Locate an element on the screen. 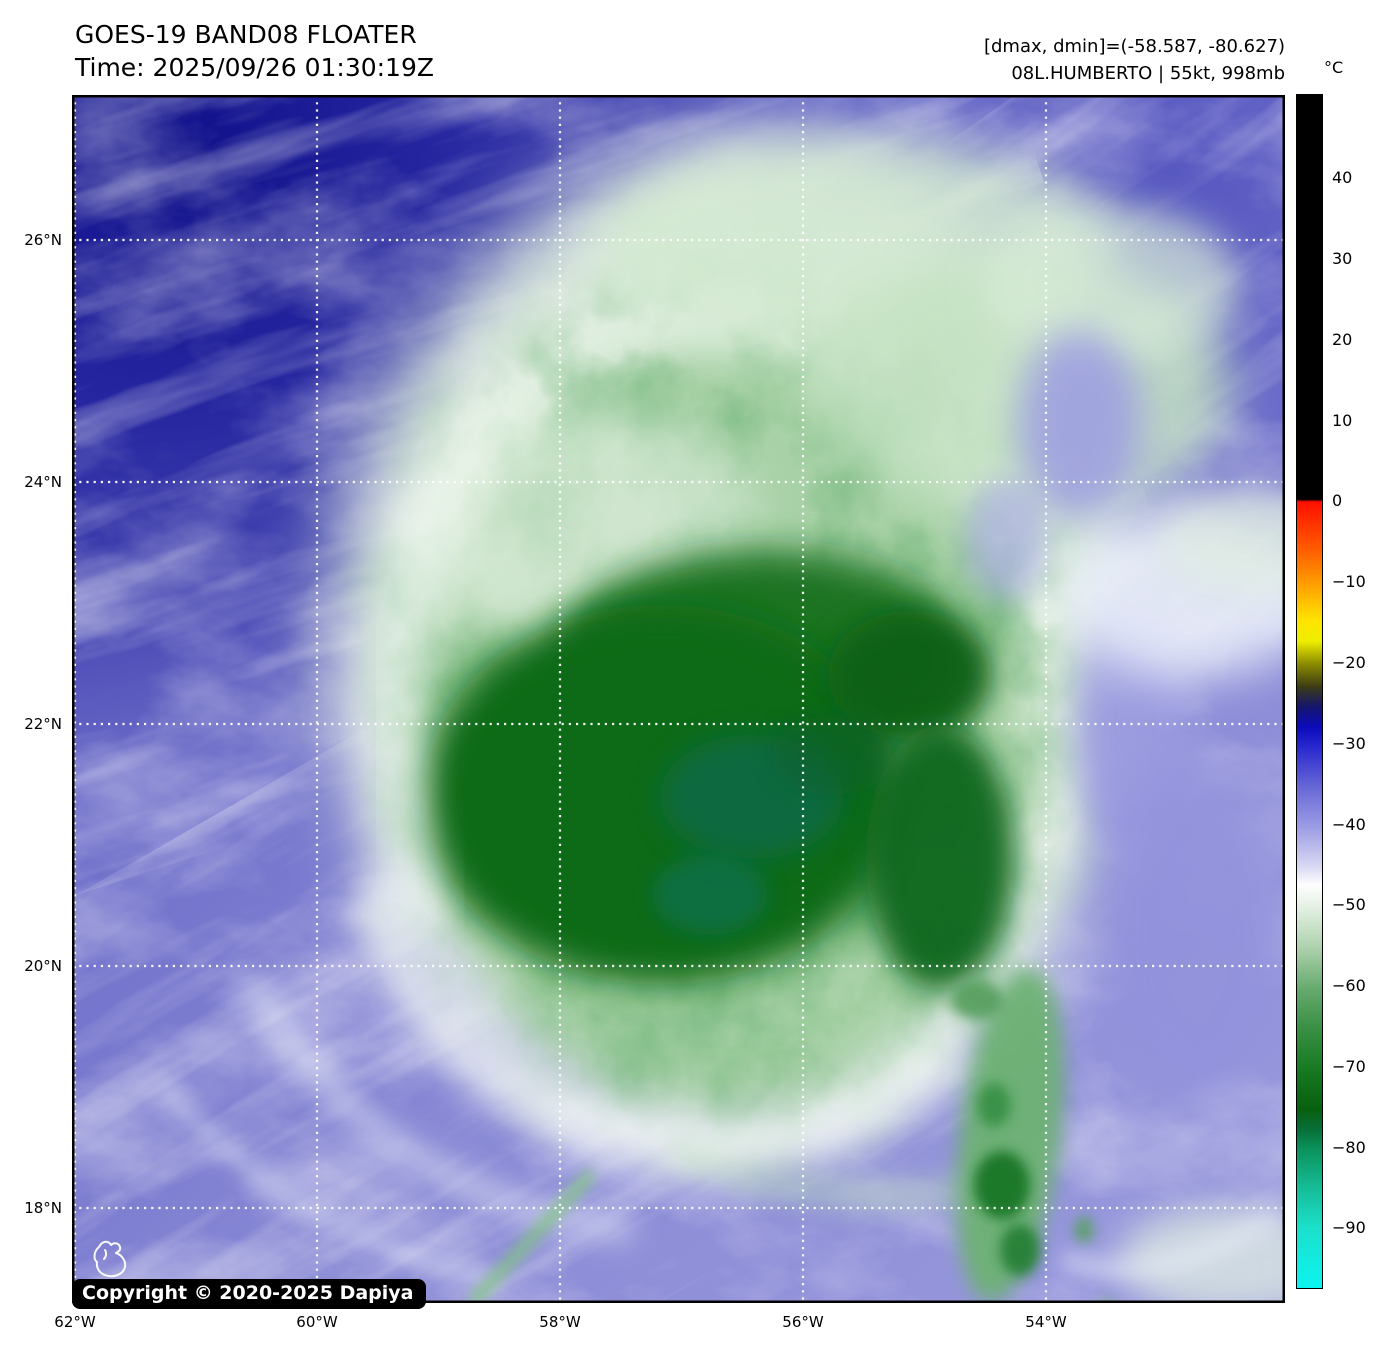 Image resolution: width=1390 pixels, height=1359 pixels. lat-label-18n: 18°N is located at coordinates (43, 1208).